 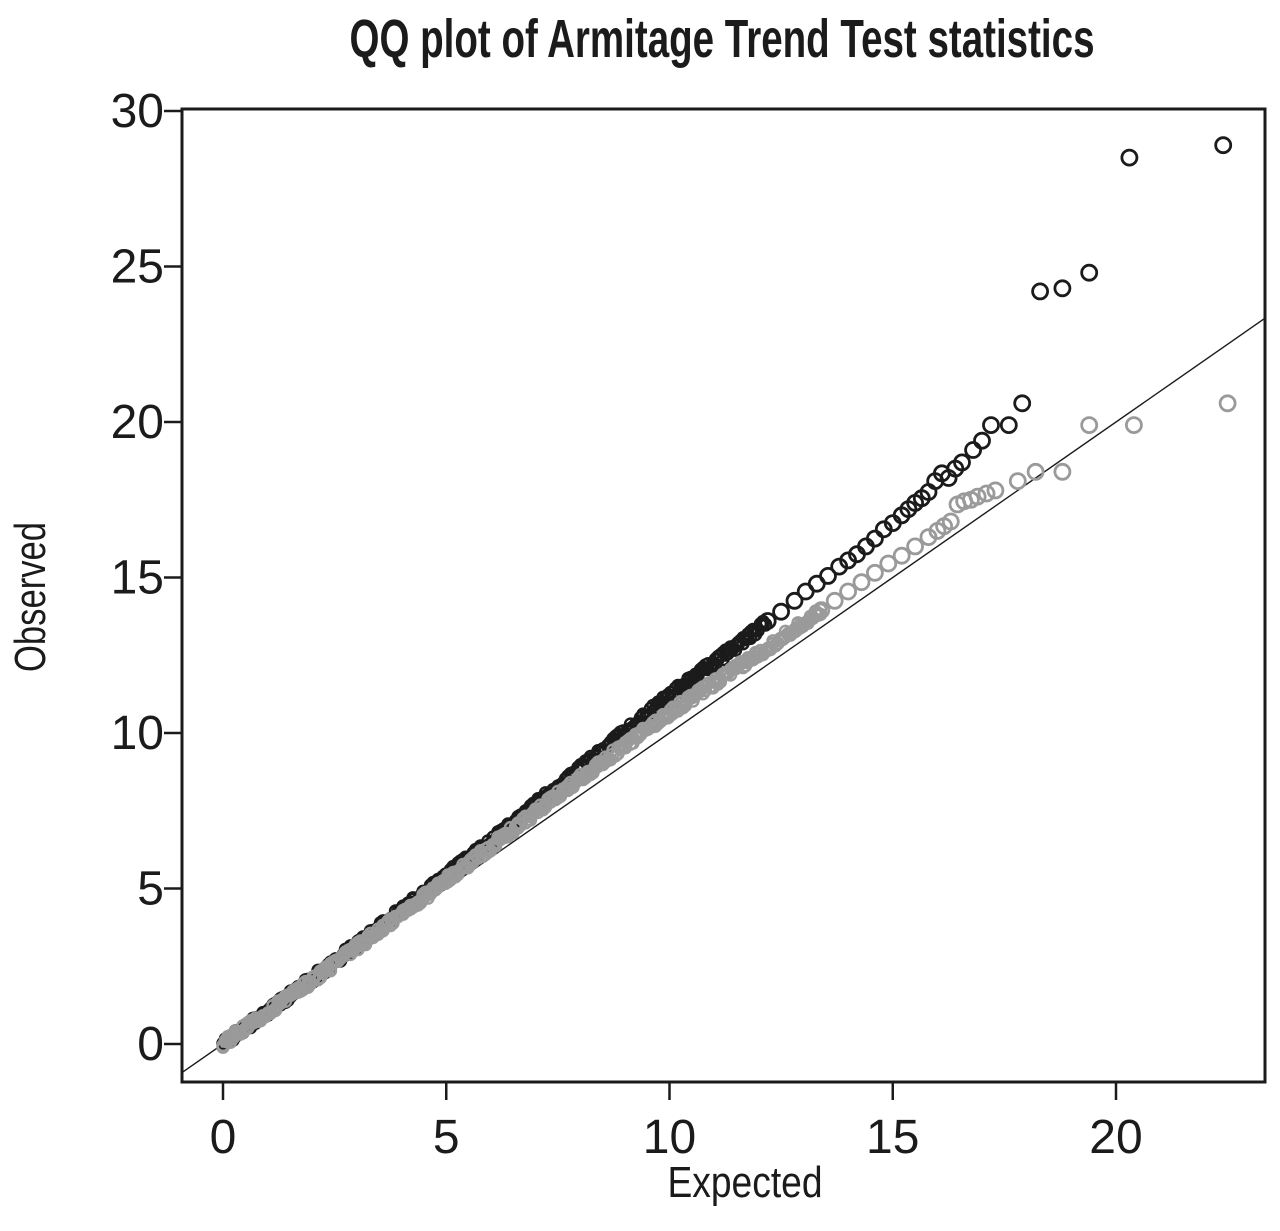 What do you see at coordinates (1115, 1137) in the screenshot?
I see `x-tick-label: 20` at bounding box center [1115, 1137].